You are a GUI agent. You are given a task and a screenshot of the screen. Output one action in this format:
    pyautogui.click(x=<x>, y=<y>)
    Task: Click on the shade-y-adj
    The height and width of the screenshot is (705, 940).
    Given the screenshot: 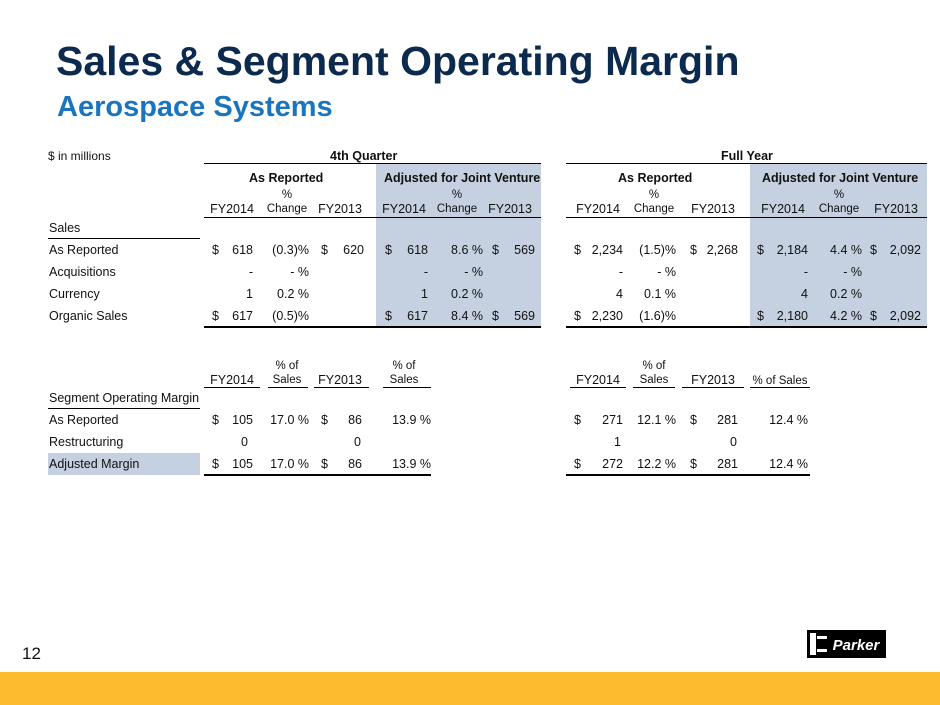 What is the action you would take?
    pyautogui.click(x=838, y=245)
    